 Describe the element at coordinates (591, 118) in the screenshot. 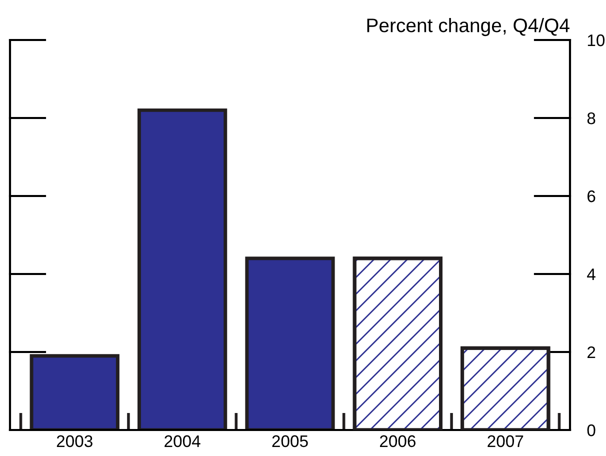

I see `y-tick-label: 8` at that location.